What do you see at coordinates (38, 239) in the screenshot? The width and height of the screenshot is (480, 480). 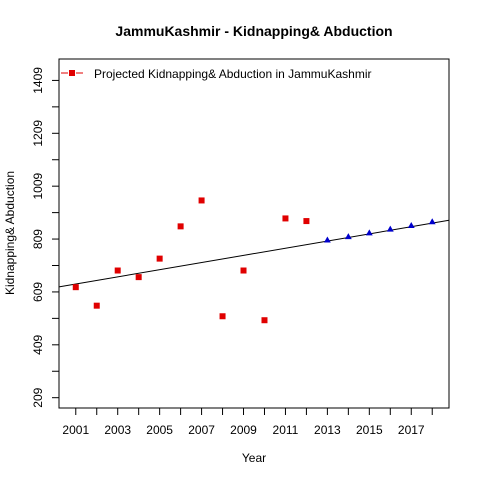 I see `y-tick-label: 809` at bounding box center [38, 239].